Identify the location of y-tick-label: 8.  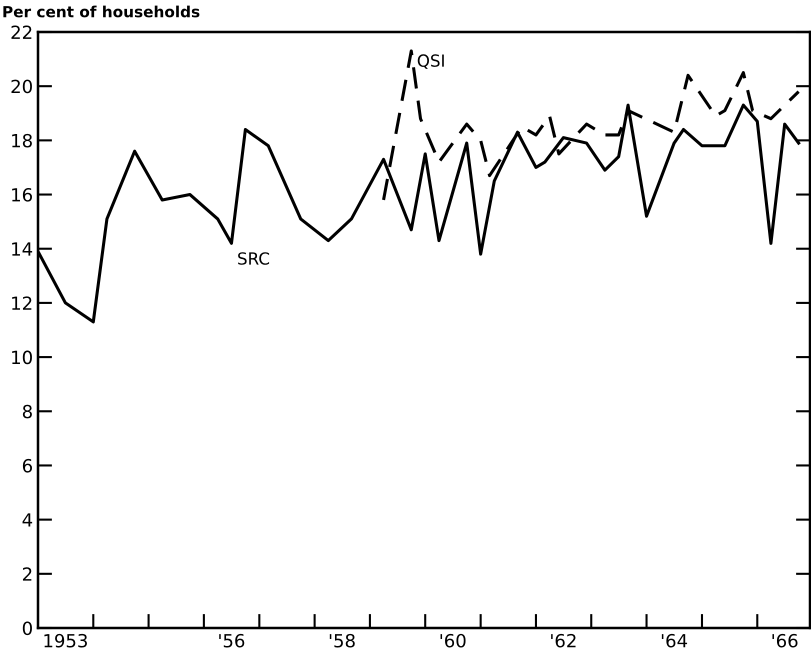
(27, 411).